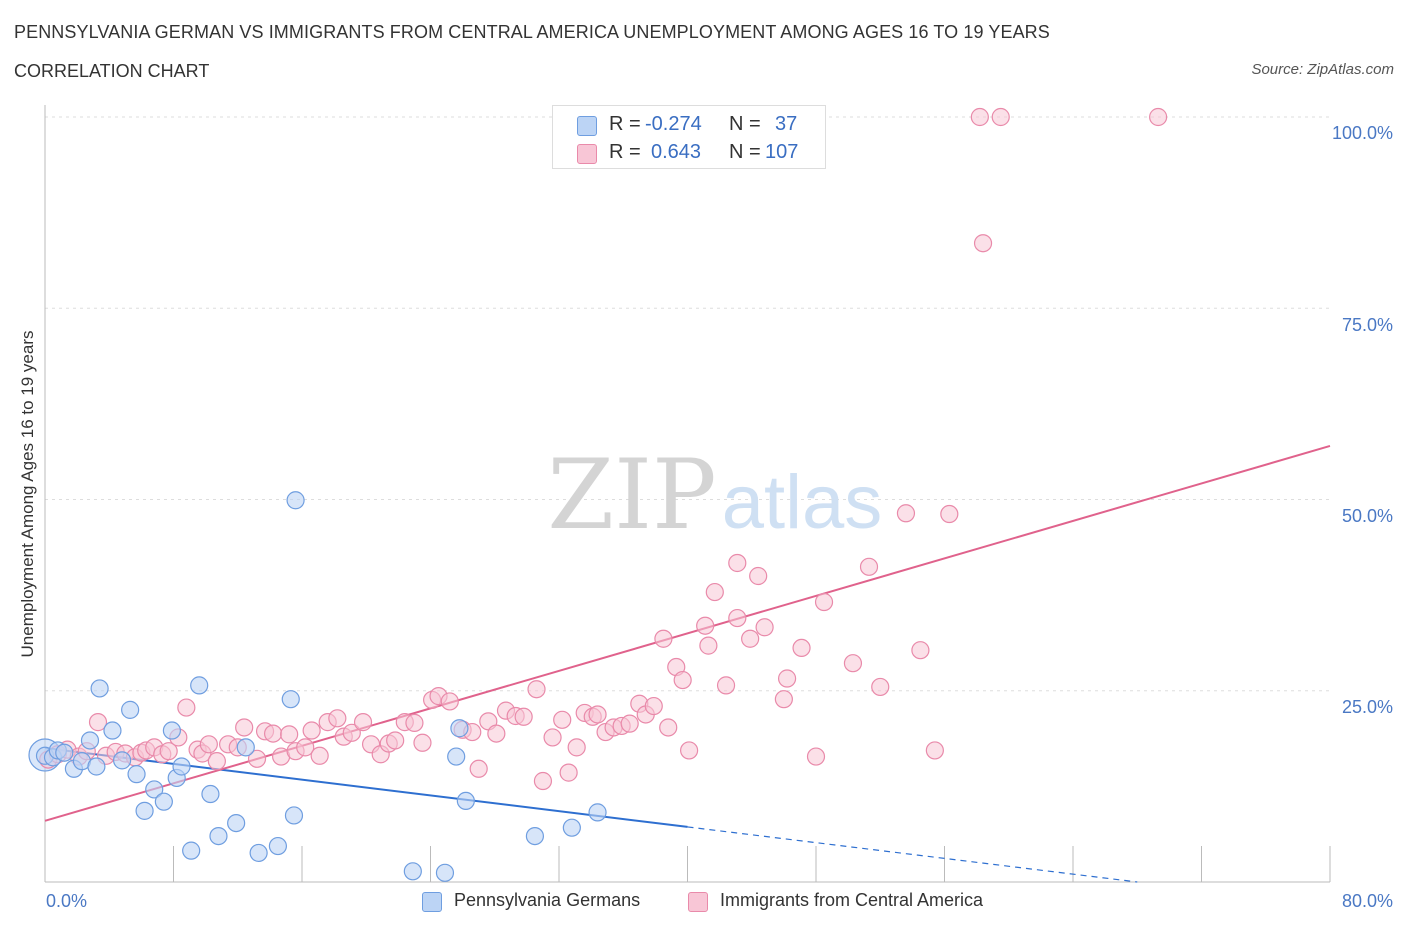  Describe the element at coordinates (689, 137) in the screenshot. I see `correlation-legend: R = -0.274 N = 37 R = 0.643 N = 107` at that location.